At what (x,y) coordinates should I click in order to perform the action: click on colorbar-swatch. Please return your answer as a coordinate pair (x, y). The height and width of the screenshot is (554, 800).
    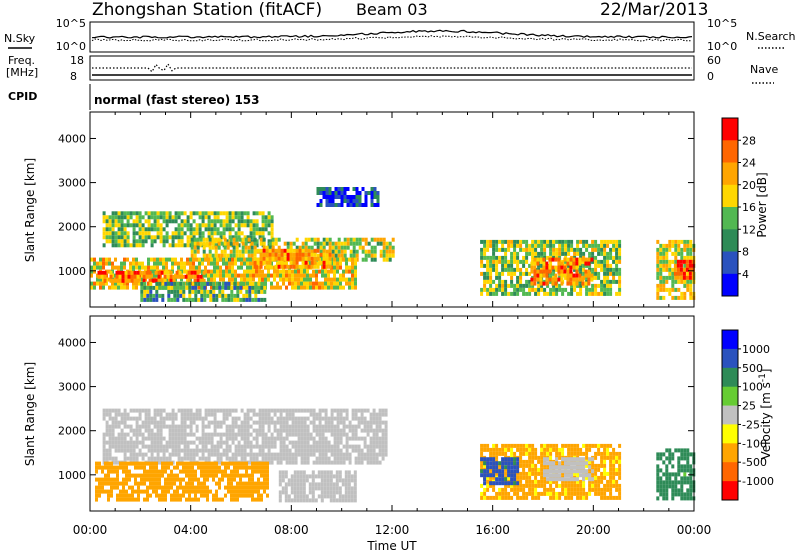
    Looking at the image, I should click on (730, 196).